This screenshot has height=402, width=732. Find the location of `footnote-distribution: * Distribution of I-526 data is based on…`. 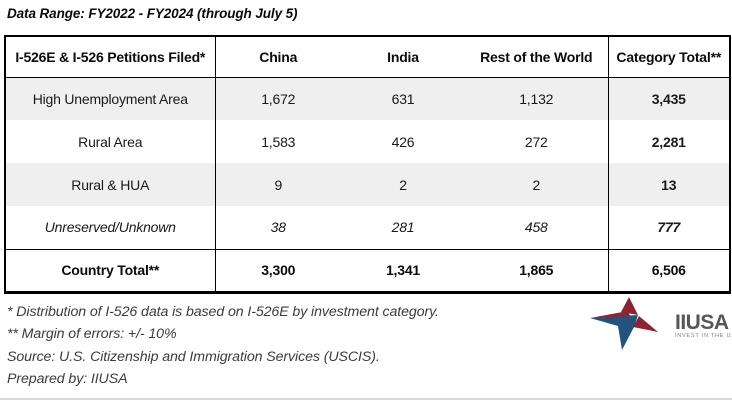

footnote-distribution: * Distribution of I-526 data is based on… is located at coordinates (223, 312).